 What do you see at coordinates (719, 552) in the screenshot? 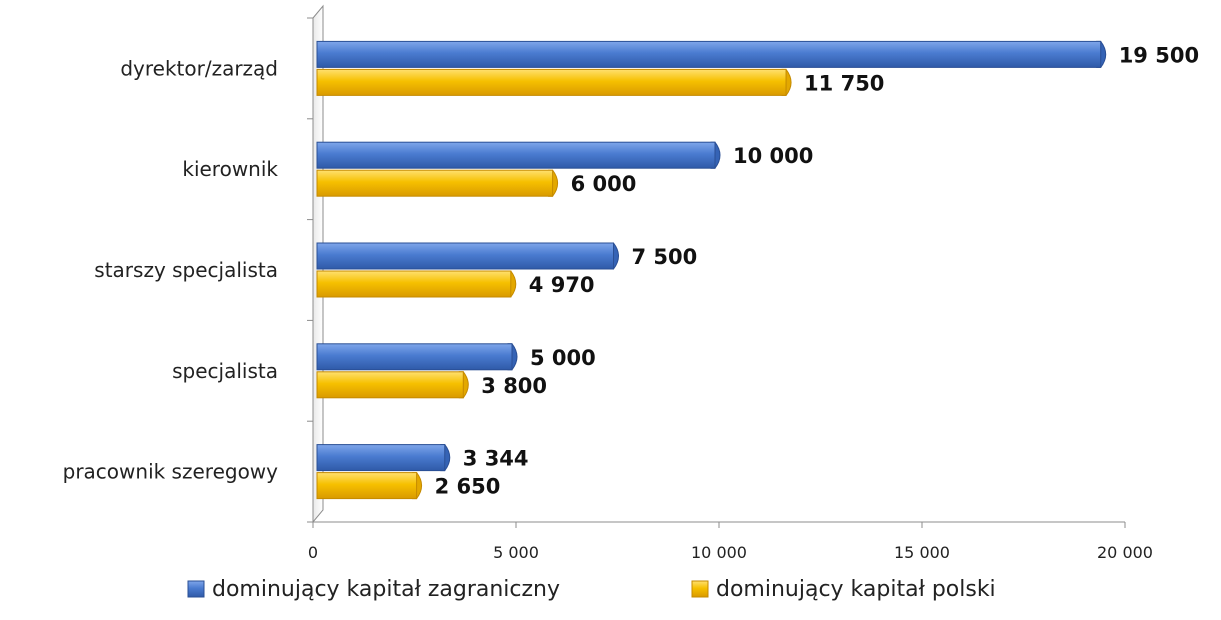
I see `x-tick-label: 10 000` at bounding box center [719, 552].